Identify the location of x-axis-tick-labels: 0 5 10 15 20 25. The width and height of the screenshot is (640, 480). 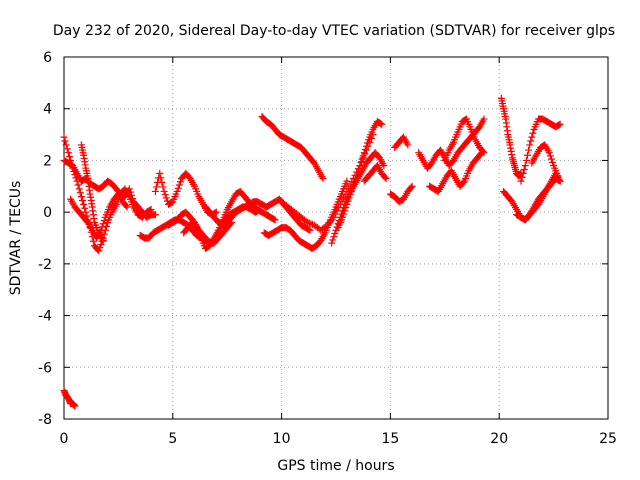
(338, 439).